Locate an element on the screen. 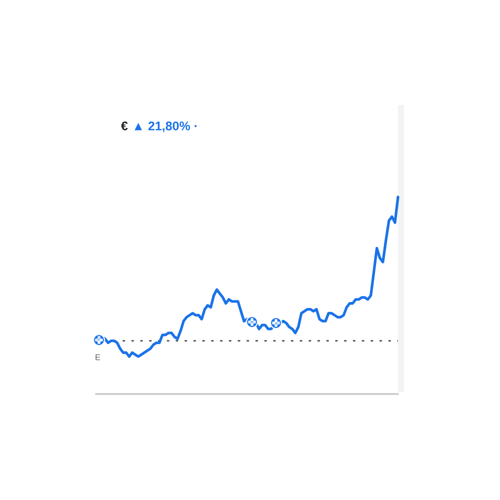 The height and width of the screenshot is (500, 500). chart-title: € is located at coordinates (124, 126).